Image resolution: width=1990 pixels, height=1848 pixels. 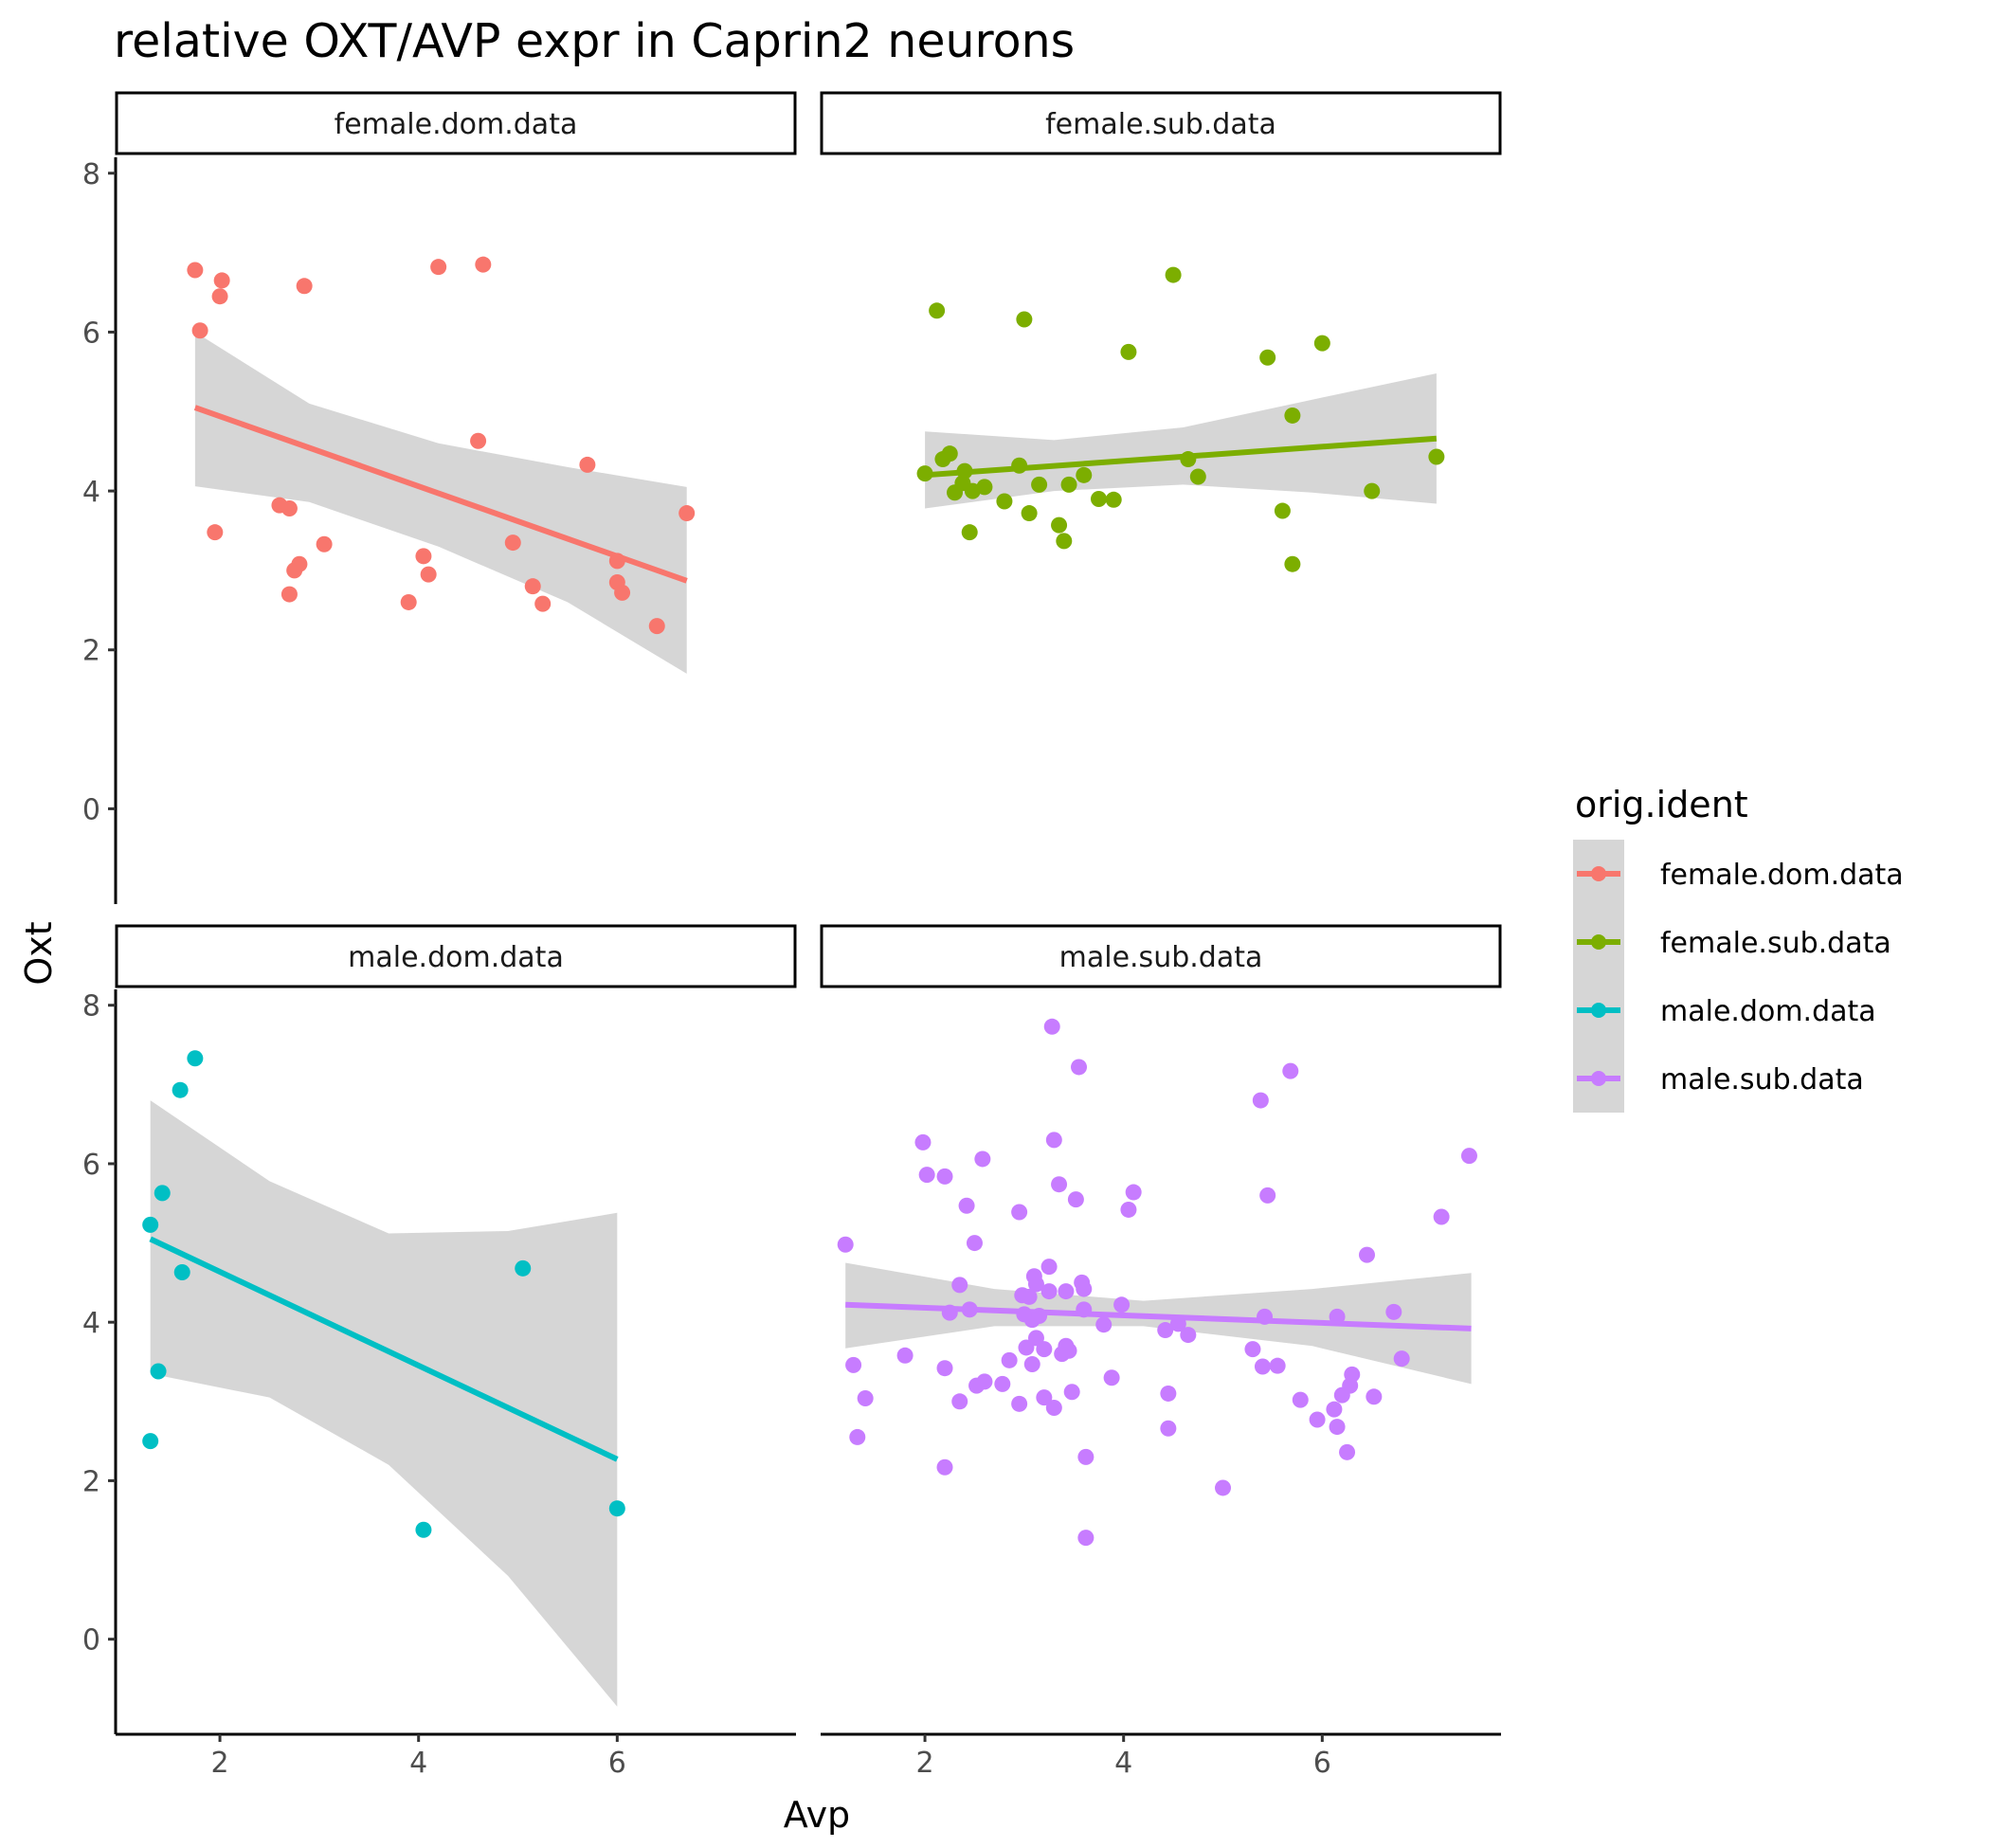 What do you see at coordinates (594, 41) in the screenshot?
I see `chart-title: relative OXT/AVP expr in Caprin2 neurons` at bounding box center [594, 41].